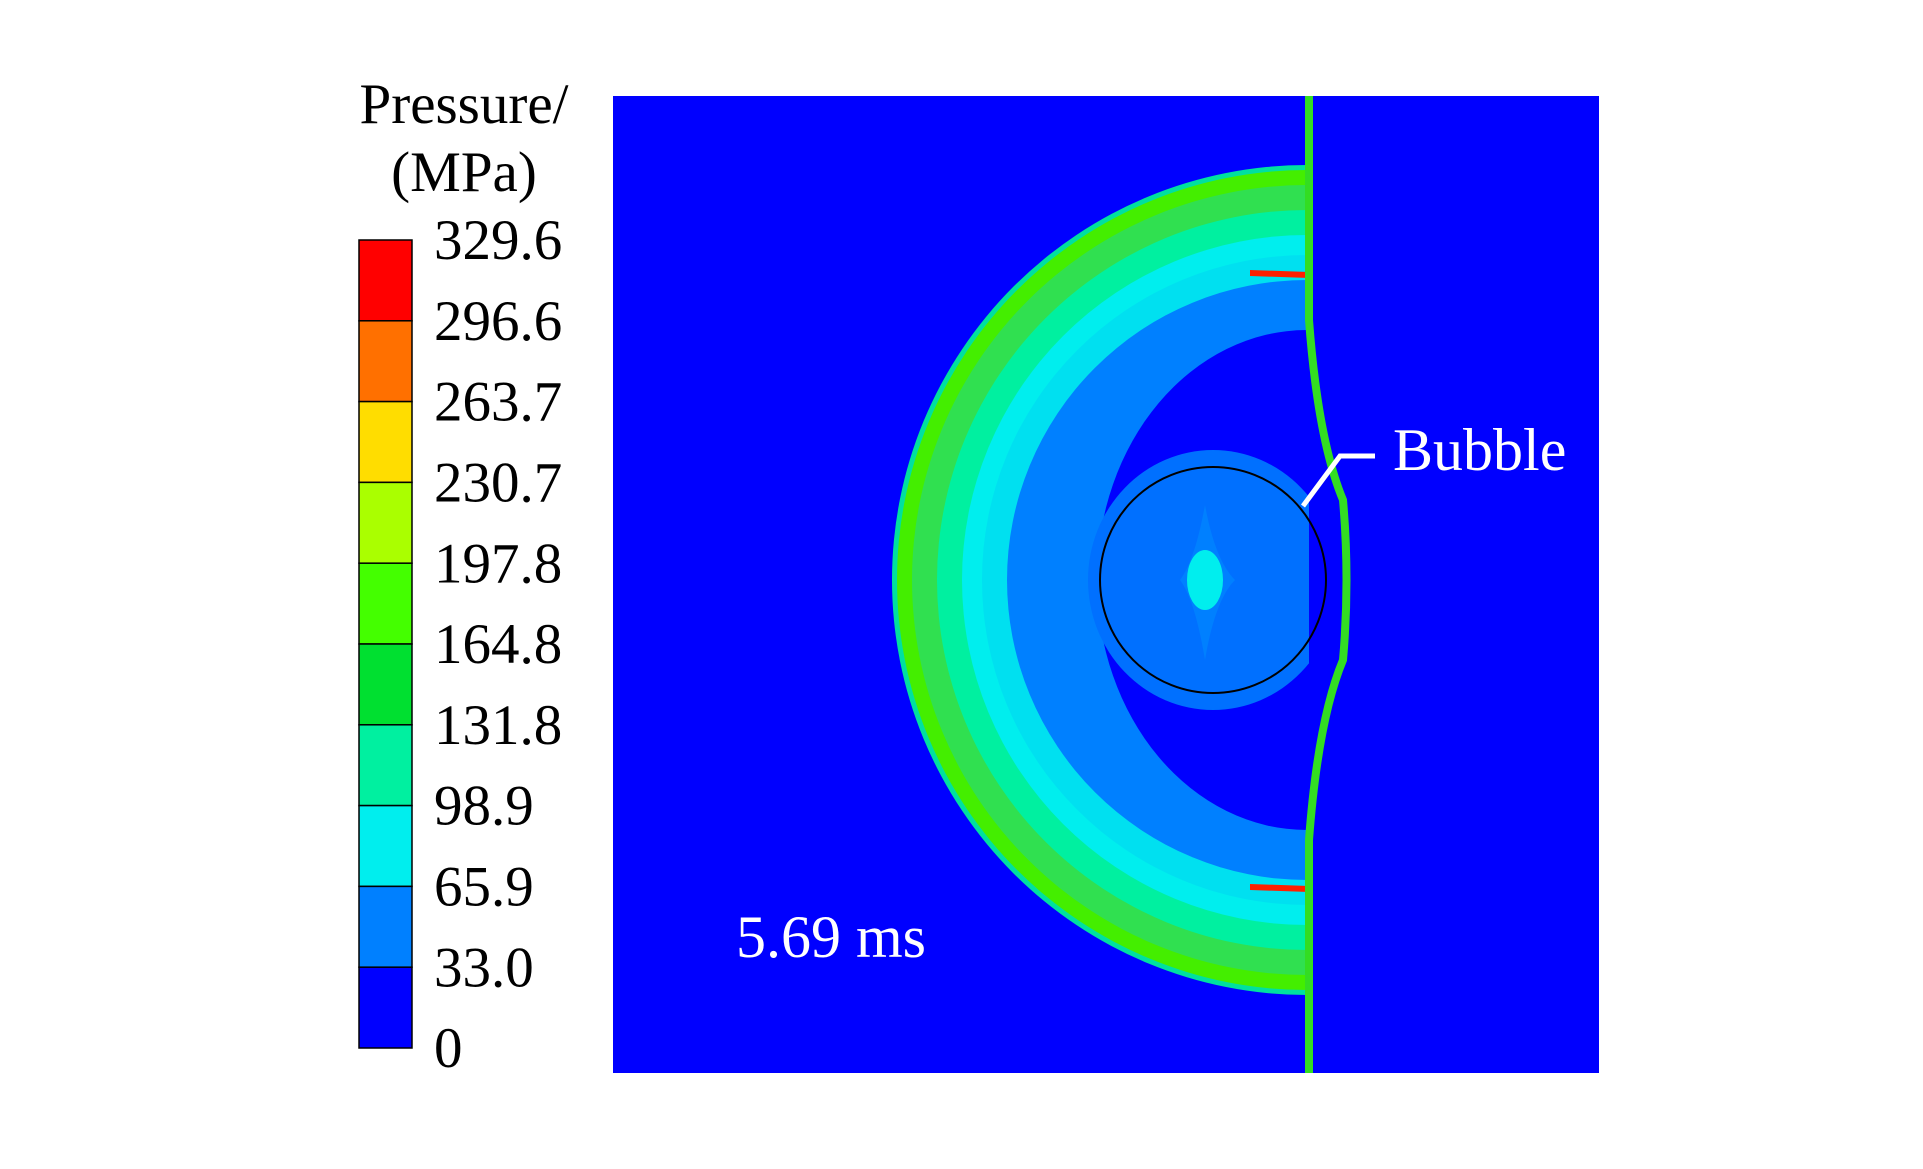 The image size is (1923, 1169). I want to click on colorbar-label: 131.8, so click(498, 725).